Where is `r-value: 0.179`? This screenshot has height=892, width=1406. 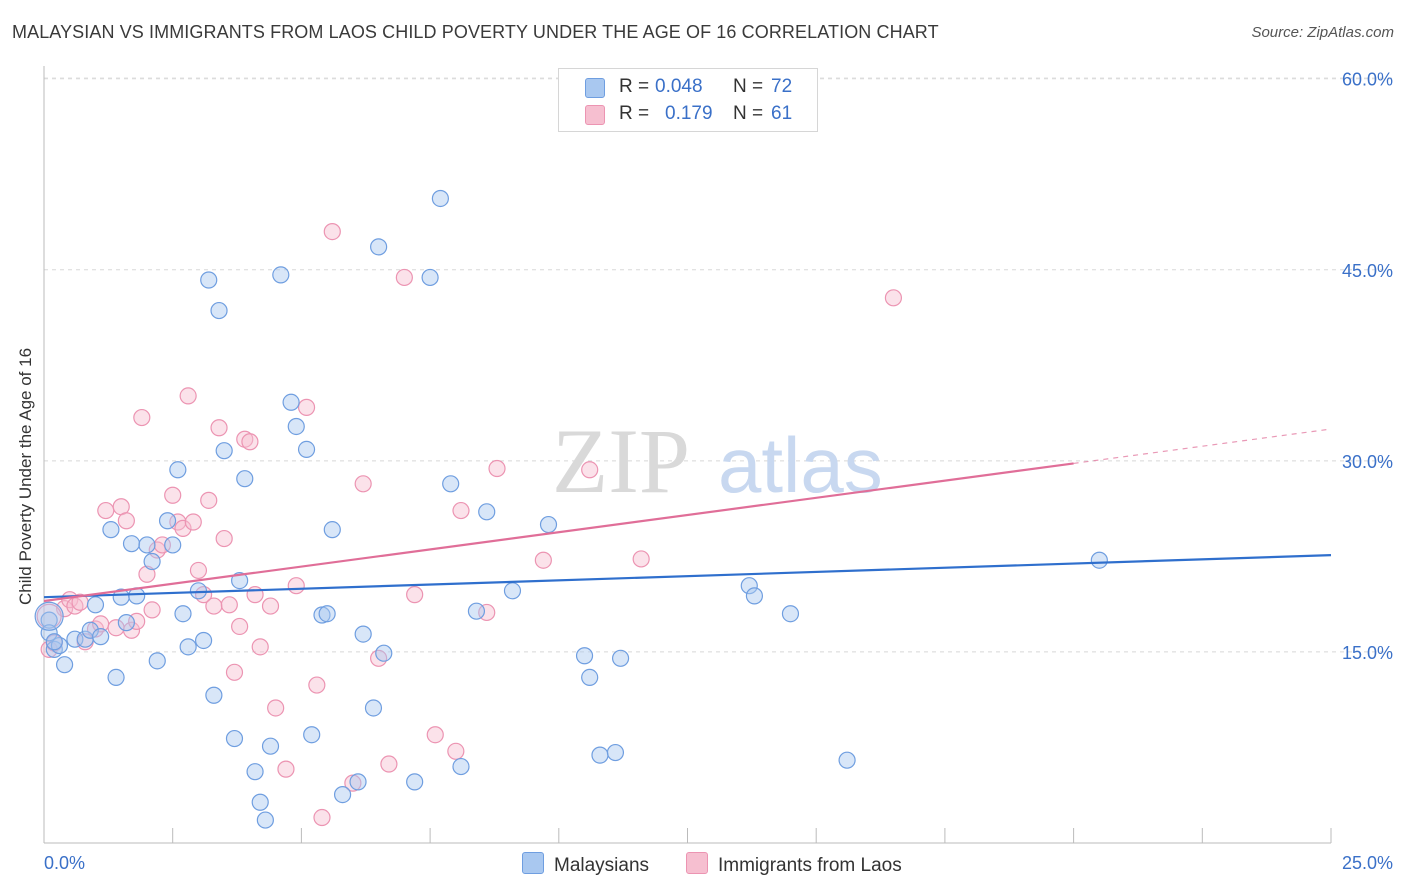
r-value: 0.179 is located at coordinates (689, 113).